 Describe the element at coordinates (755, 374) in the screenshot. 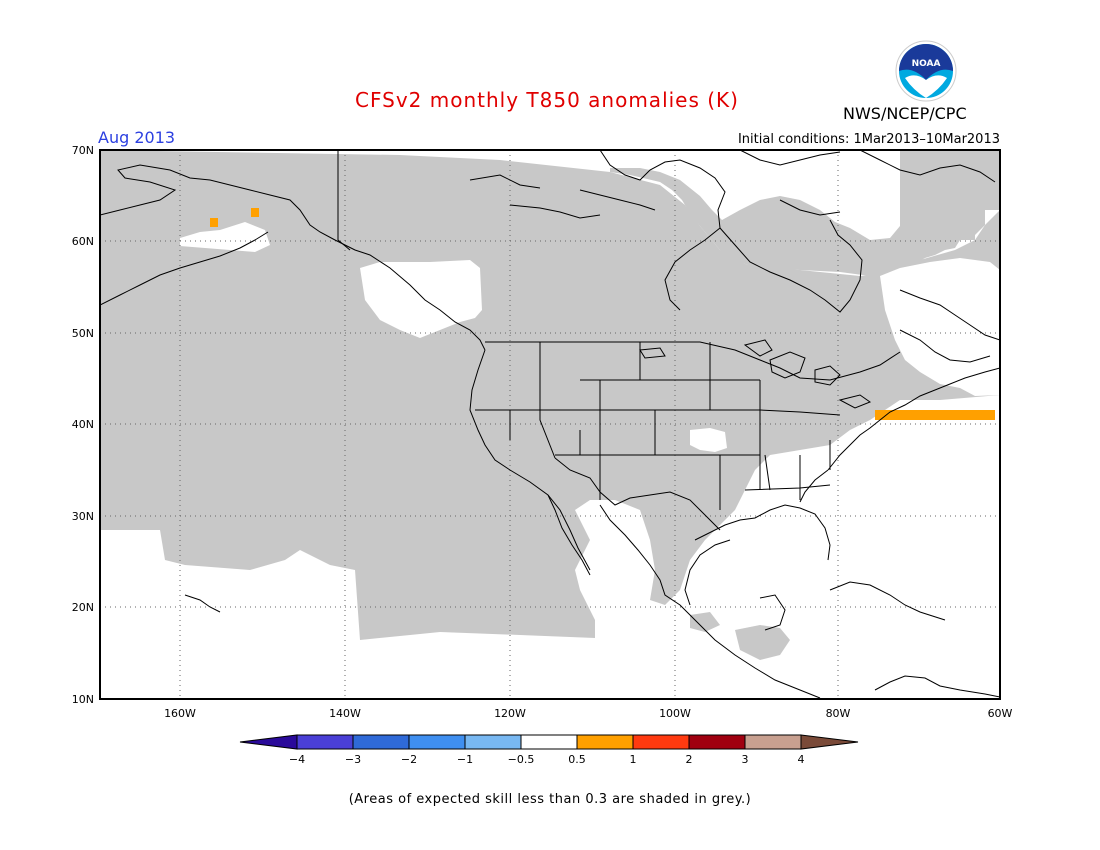

I see `lakes` at that location.